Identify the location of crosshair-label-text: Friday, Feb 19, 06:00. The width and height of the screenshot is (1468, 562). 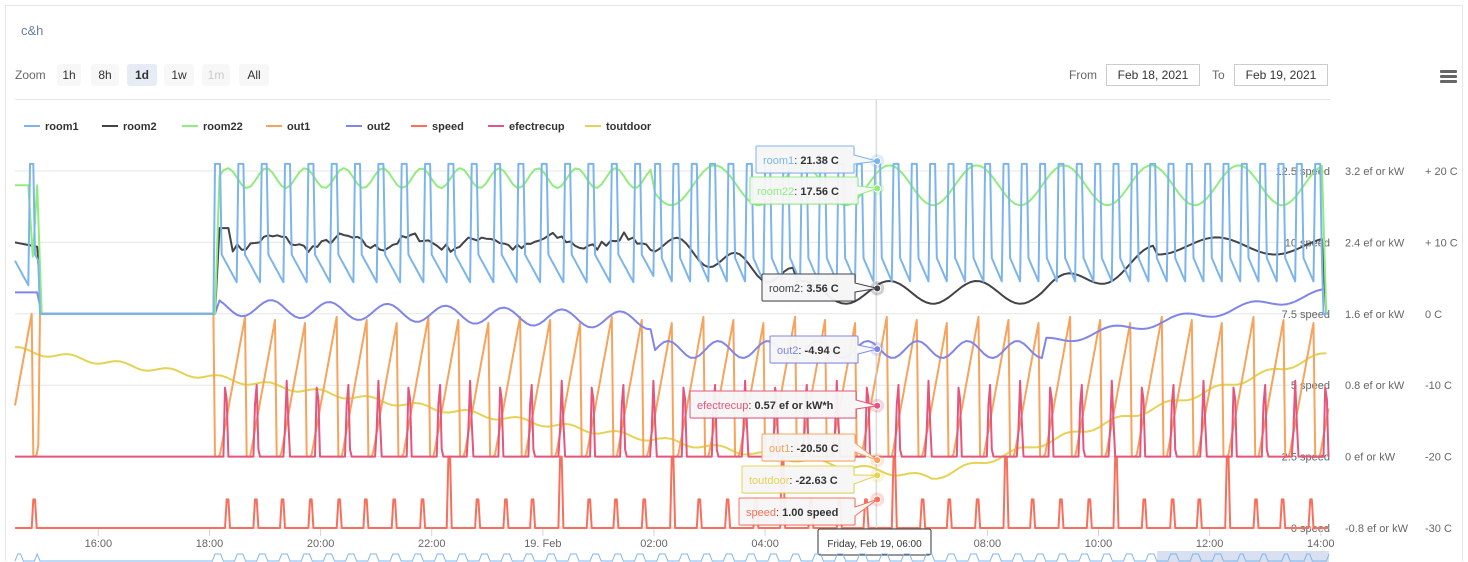
(874, 544).